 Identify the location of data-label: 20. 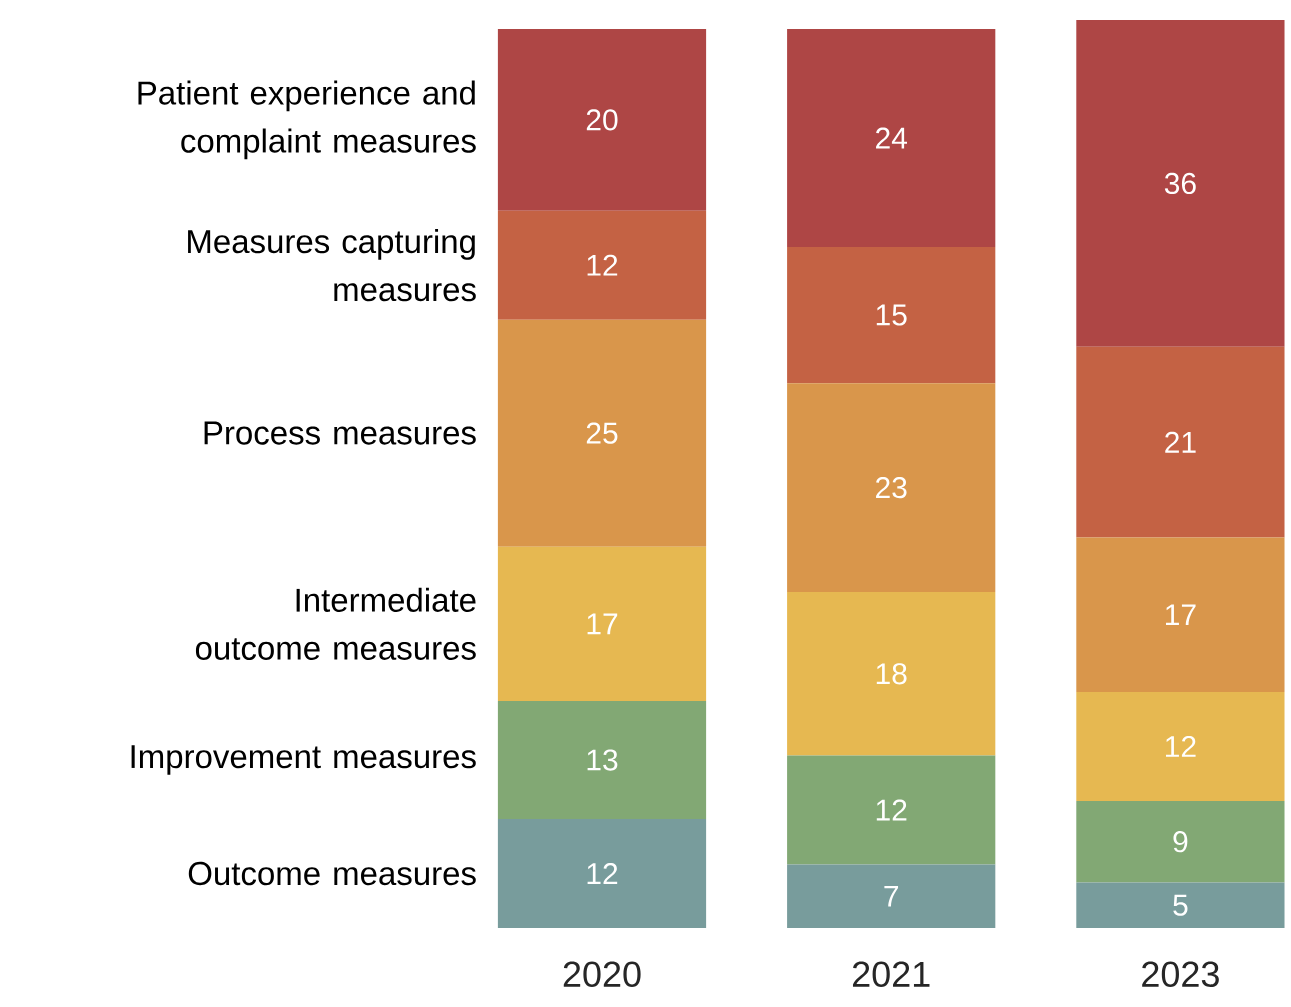
(602, 120).